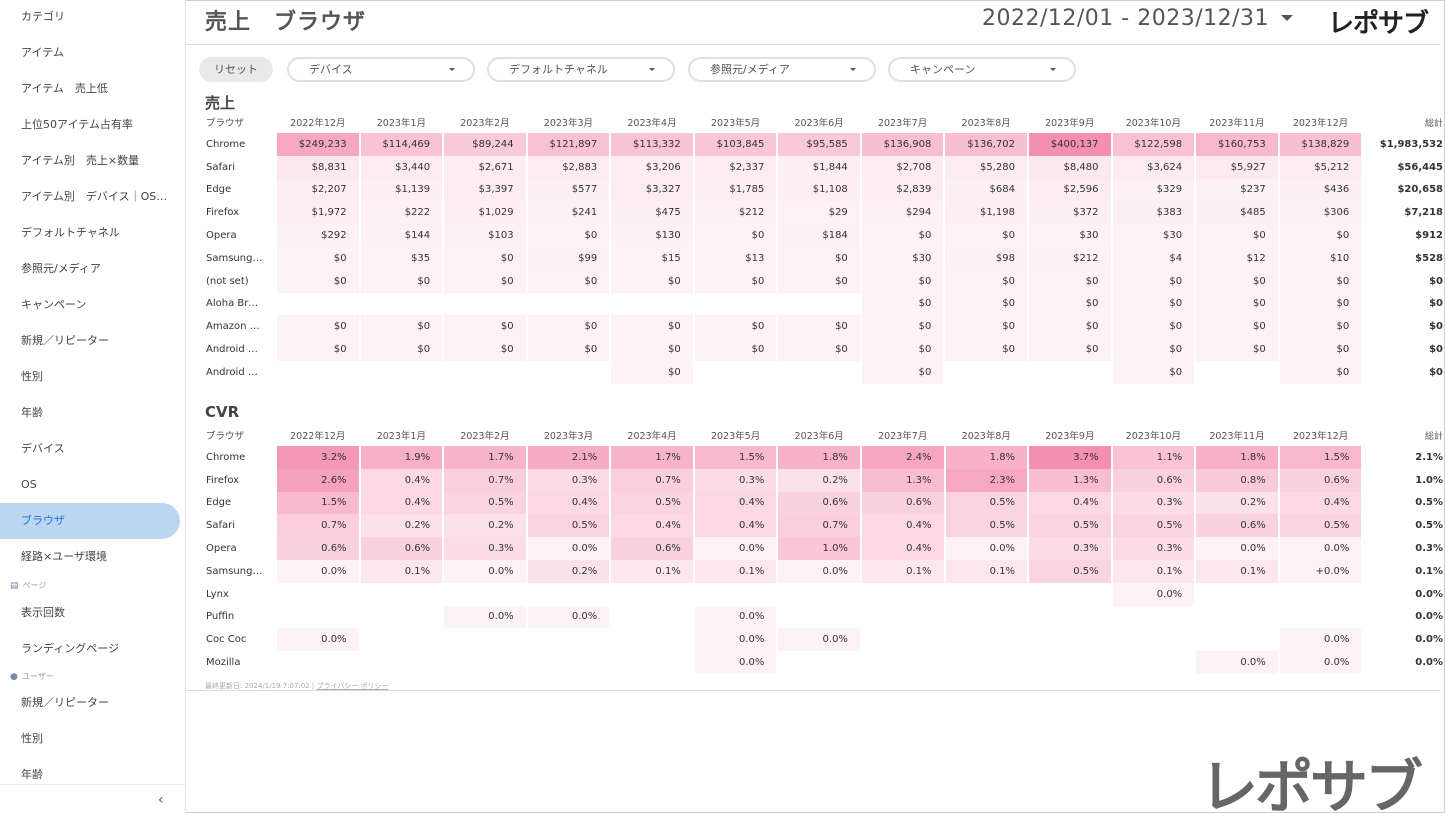 The height and width of the screenshot is (813, 1445). Describe the element at coordinates (70, 648) in the screenshot. I see `sidebar-item: ランディングページ` at that location.